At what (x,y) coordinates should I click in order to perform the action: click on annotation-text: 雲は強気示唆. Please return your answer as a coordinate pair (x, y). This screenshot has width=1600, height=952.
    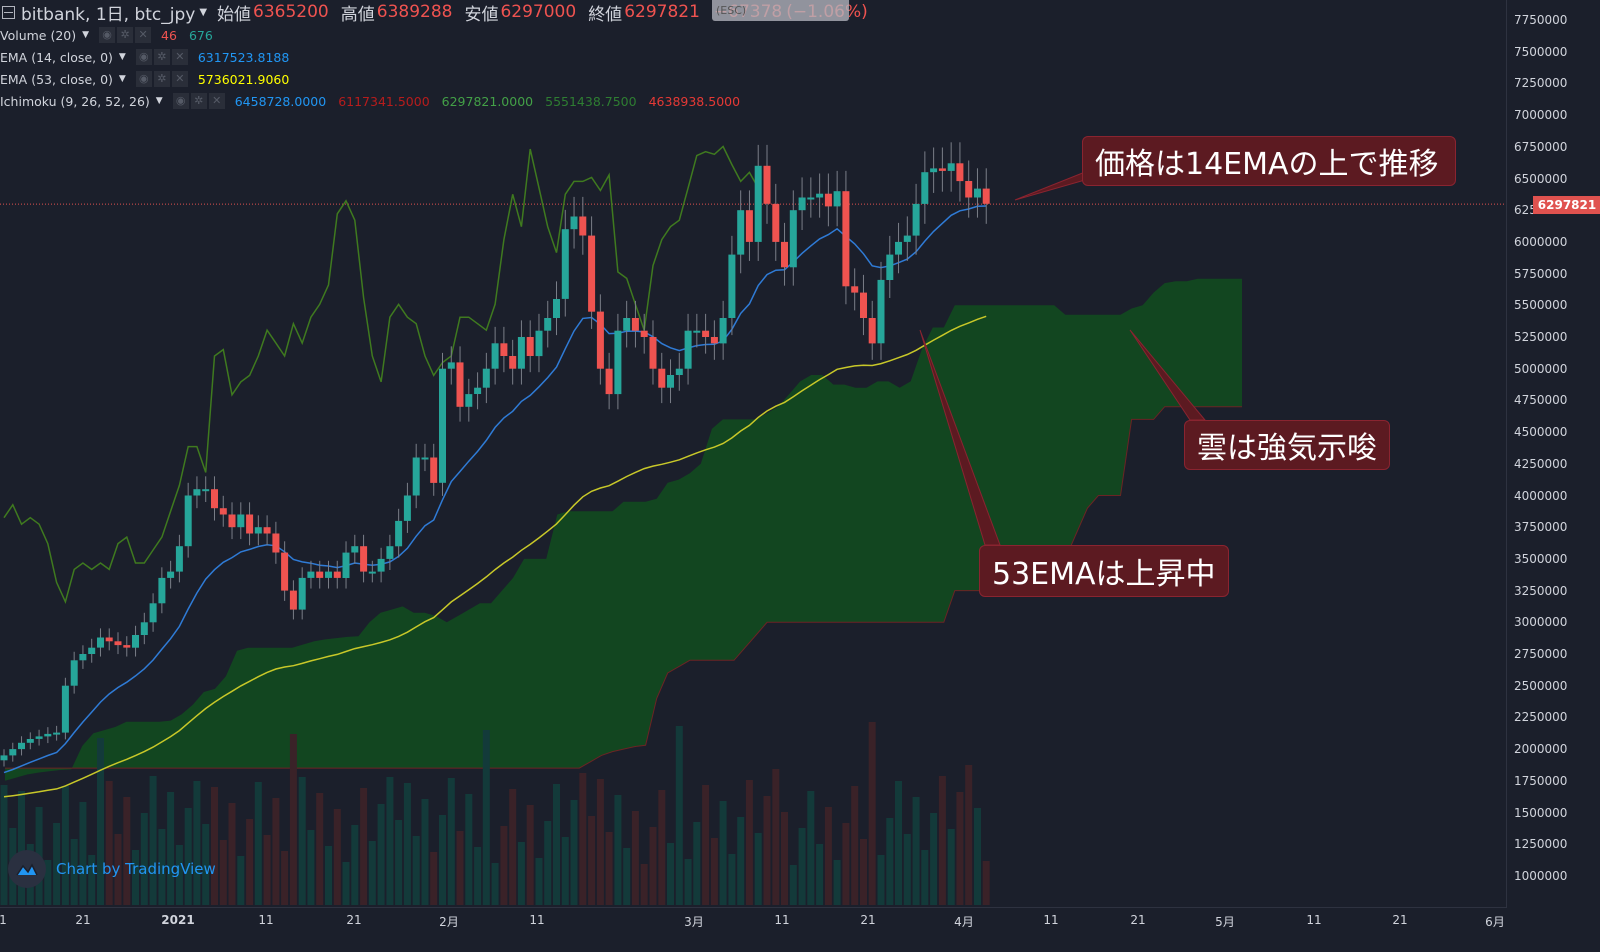
    Looking at the image, I should click on (1287, 448).